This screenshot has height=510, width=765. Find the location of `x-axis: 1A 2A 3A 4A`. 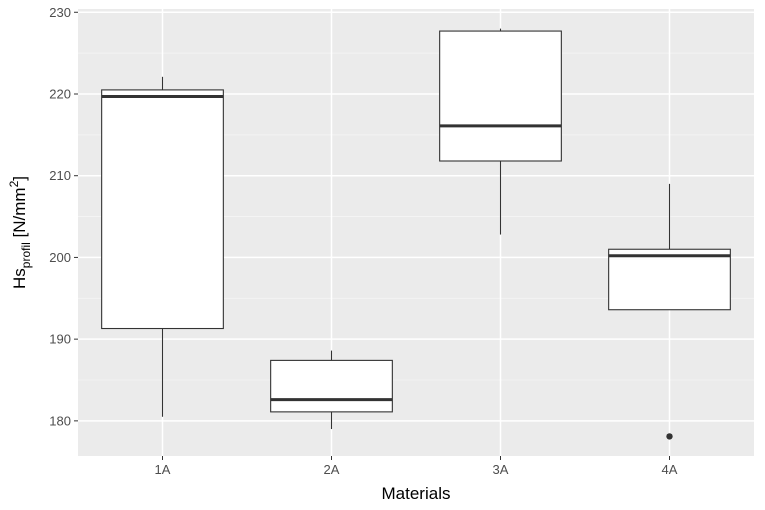

x-axis: 1A 2A 3A 4A is located at coordinates (416, 466).